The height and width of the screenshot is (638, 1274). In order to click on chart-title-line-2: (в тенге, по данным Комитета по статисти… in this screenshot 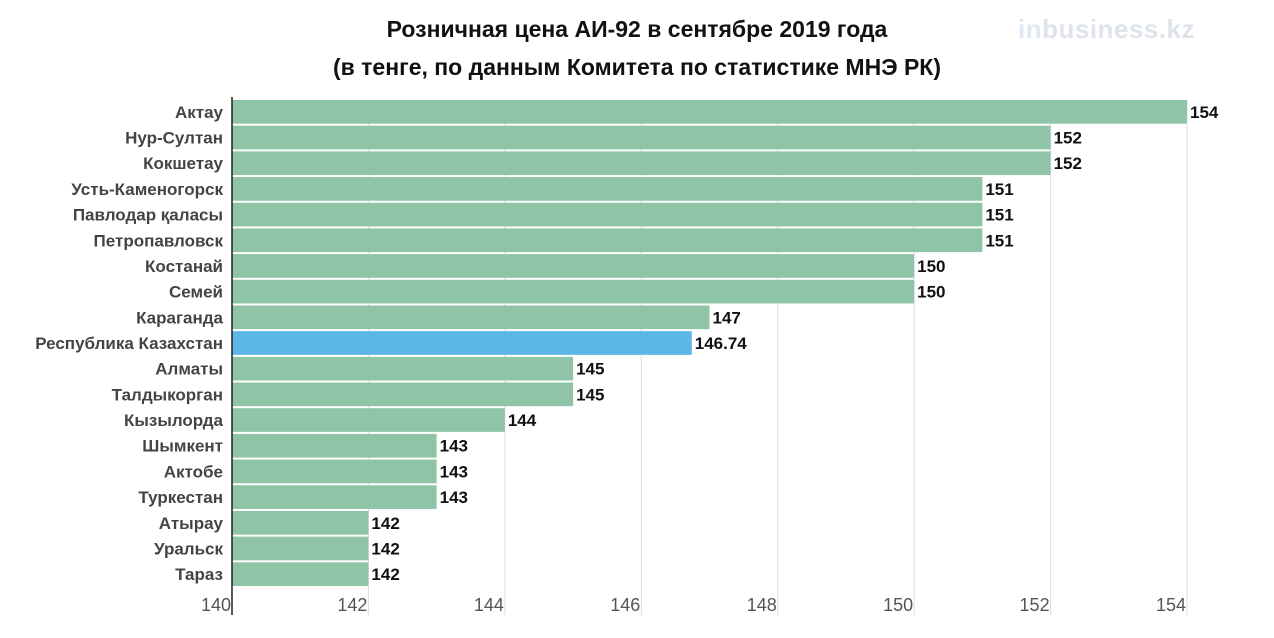, I will do `click(636, 67)`.